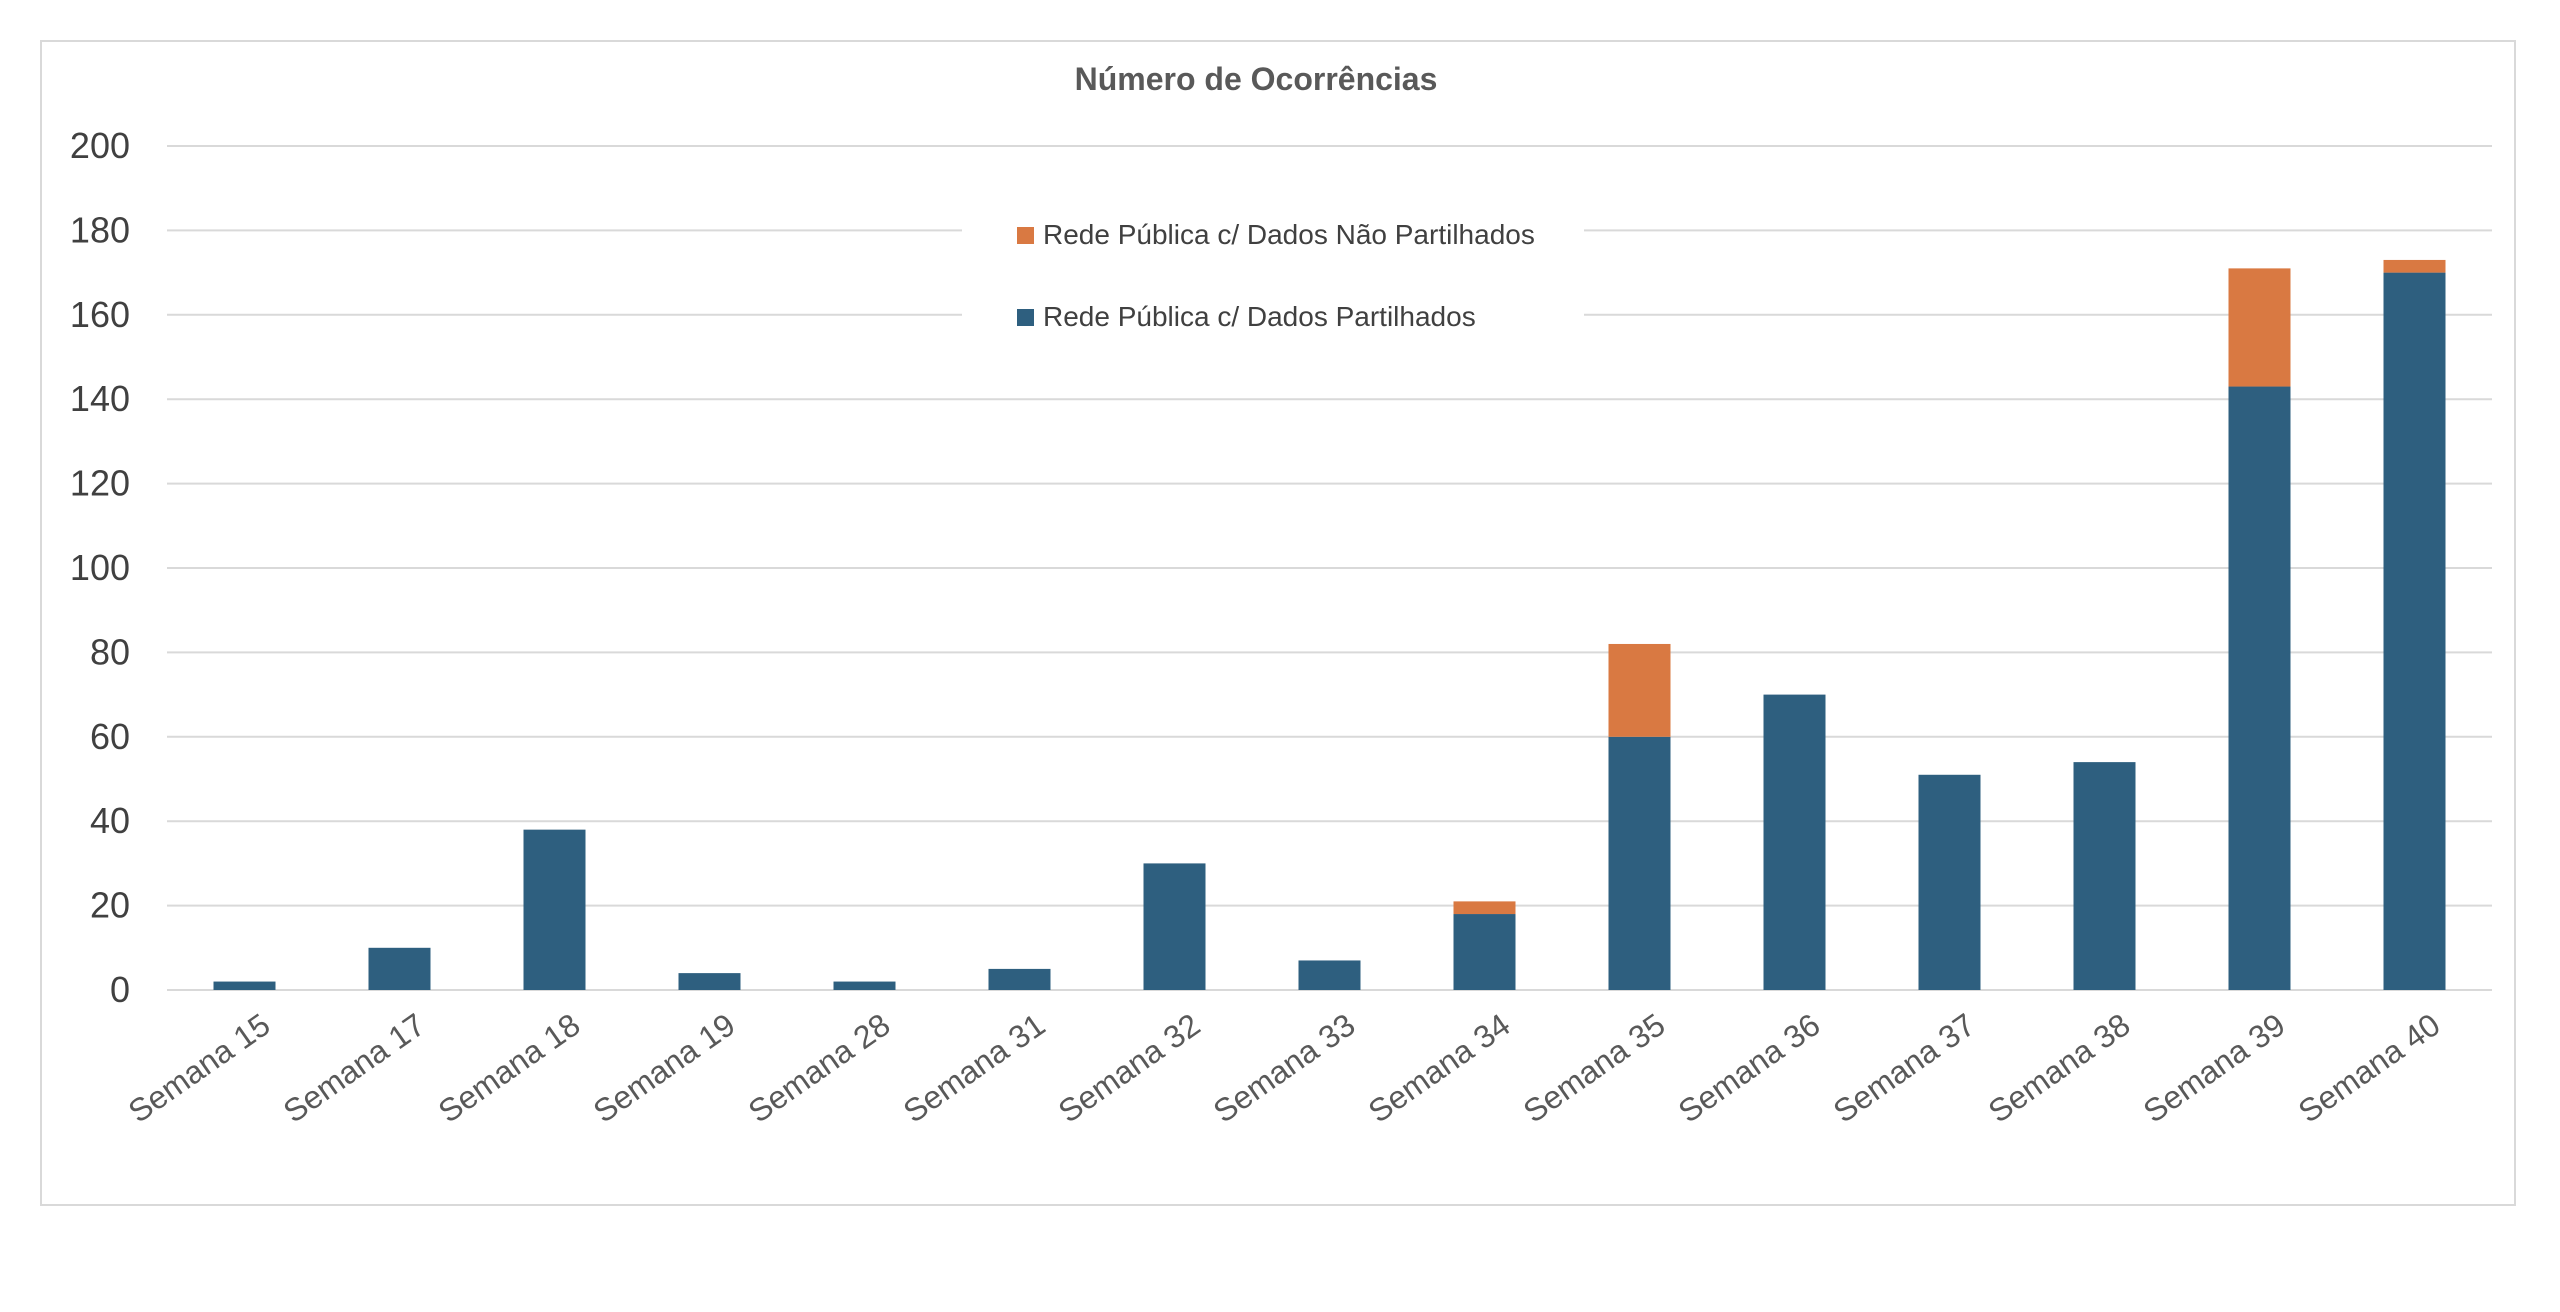  What do you see at coordinates (1259, 316) in the screenshot?
I see `legend-label: Rede Pública c/ Dados Partilhados` at bounding box center [1259, 316].